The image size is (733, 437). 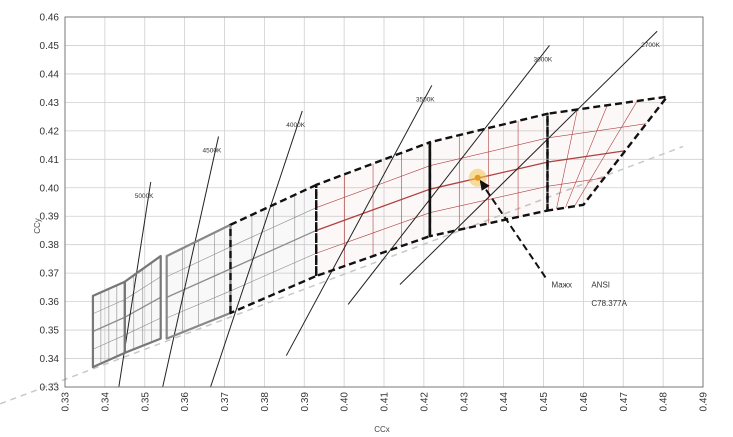 What do you see at coordinates (50, 274) in the screenshot?
I see `y-tick-label: 0.37` at bounding box center [50, 274].